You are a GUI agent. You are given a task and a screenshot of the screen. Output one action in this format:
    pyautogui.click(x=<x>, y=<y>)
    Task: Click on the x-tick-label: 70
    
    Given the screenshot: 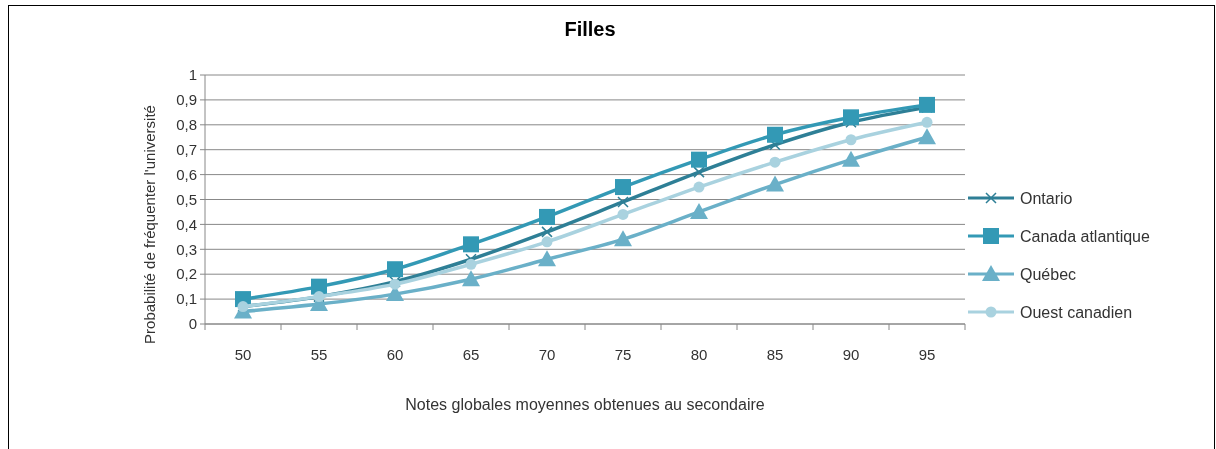 What is the action you would take?
    pyautogui.click(x=547, y=354)
    